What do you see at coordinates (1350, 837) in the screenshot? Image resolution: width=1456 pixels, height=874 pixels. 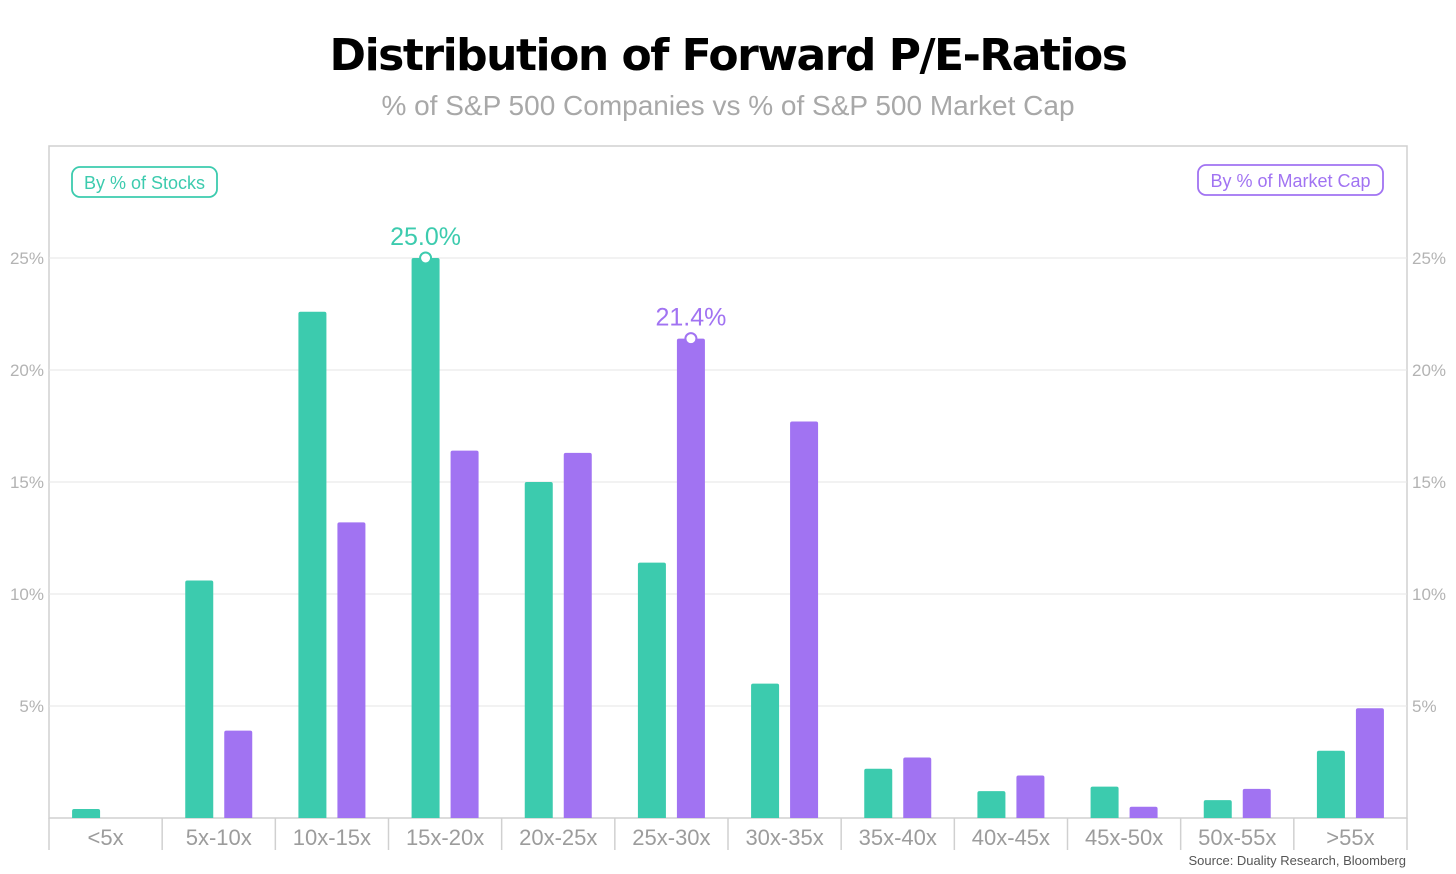 I see `x-tick-label: >55x` at bounding box center [1350, 837].